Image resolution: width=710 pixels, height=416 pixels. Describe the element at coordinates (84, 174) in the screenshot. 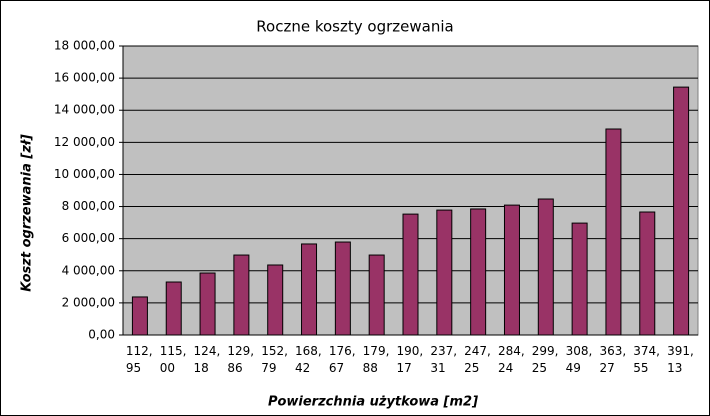

I see `y-tick-label: 10 000,00` at that location.